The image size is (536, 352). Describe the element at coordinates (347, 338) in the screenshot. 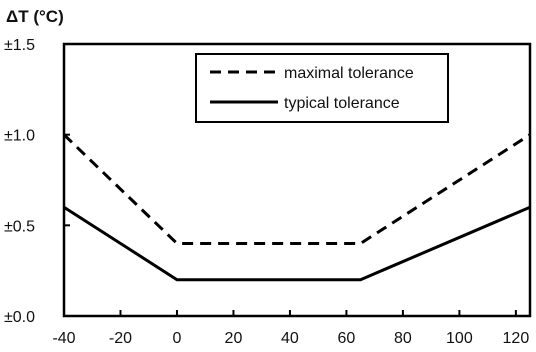

I see `x-tick-label: 60` at that location.